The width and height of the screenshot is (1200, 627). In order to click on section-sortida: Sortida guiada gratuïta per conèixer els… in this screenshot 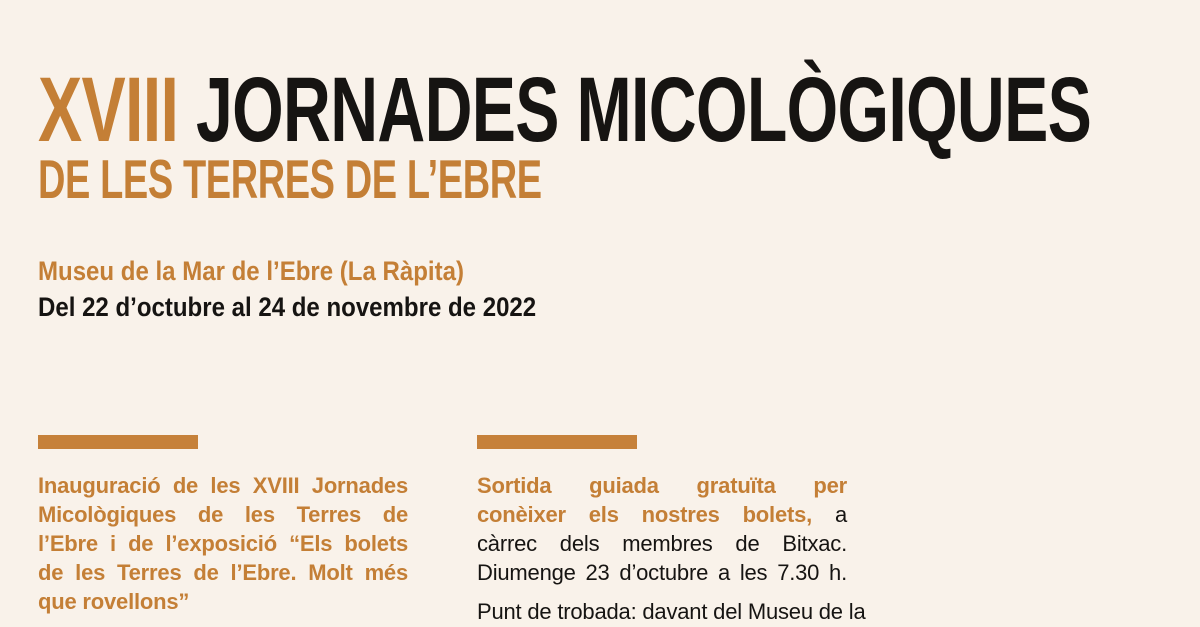, I will do `click(671, 530)`.